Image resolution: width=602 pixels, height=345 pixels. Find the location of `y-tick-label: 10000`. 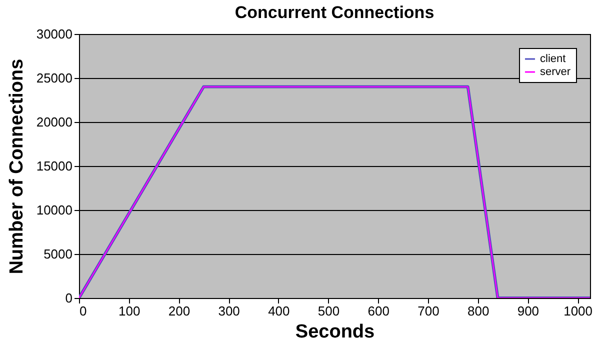

y-tick-label: 10000 is located at coordinates (54, 210).